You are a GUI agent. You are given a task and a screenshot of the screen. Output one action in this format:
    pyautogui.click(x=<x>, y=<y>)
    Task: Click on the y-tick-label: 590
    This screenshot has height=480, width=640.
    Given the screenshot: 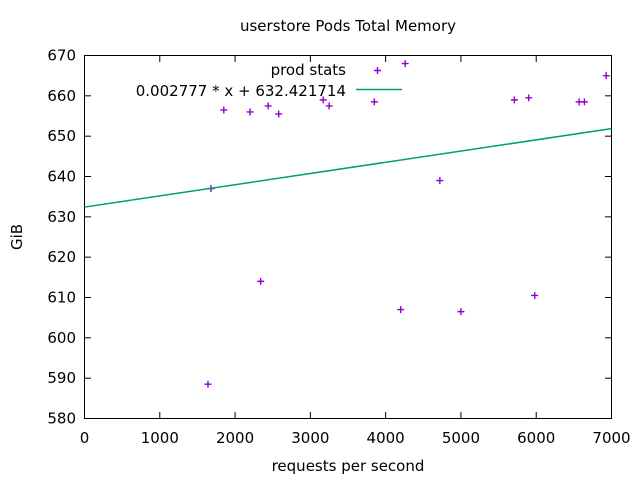 What is the action you would take?
    pyautogui.click(x=61, y=378)
    